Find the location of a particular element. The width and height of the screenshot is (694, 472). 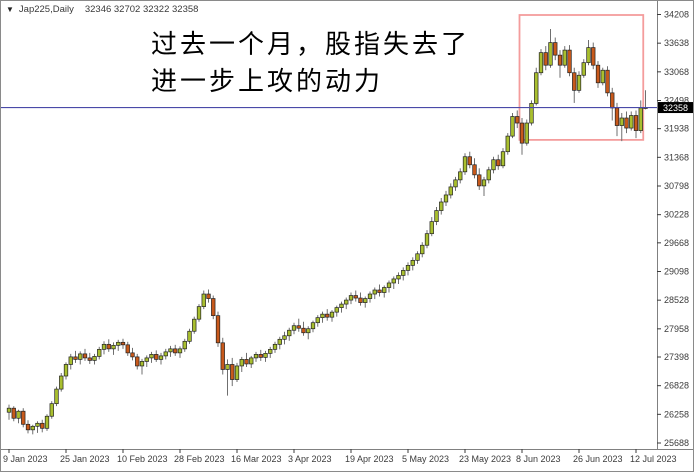

highlight-rectangle is located at coordinates (581, 77).